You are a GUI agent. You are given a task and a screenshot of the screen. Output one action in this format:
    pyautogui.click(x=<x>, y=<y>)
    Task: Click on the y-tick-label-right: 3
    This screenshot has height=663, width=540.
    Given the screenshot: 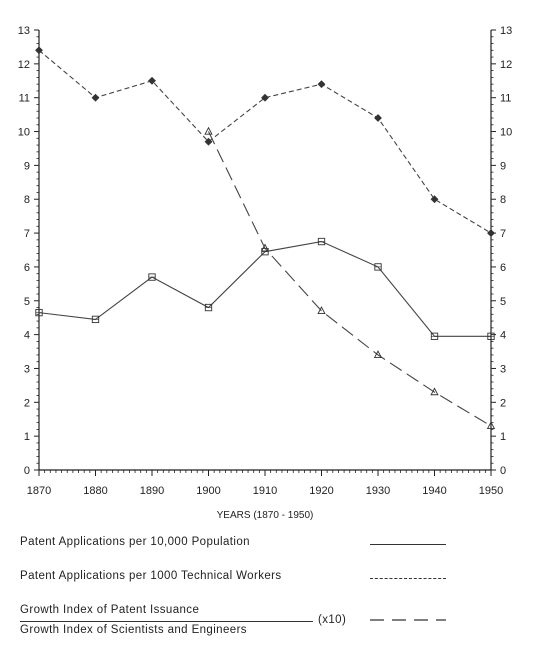 What is the action you would take?
    pyautogui.click(x=503, y=369)
    